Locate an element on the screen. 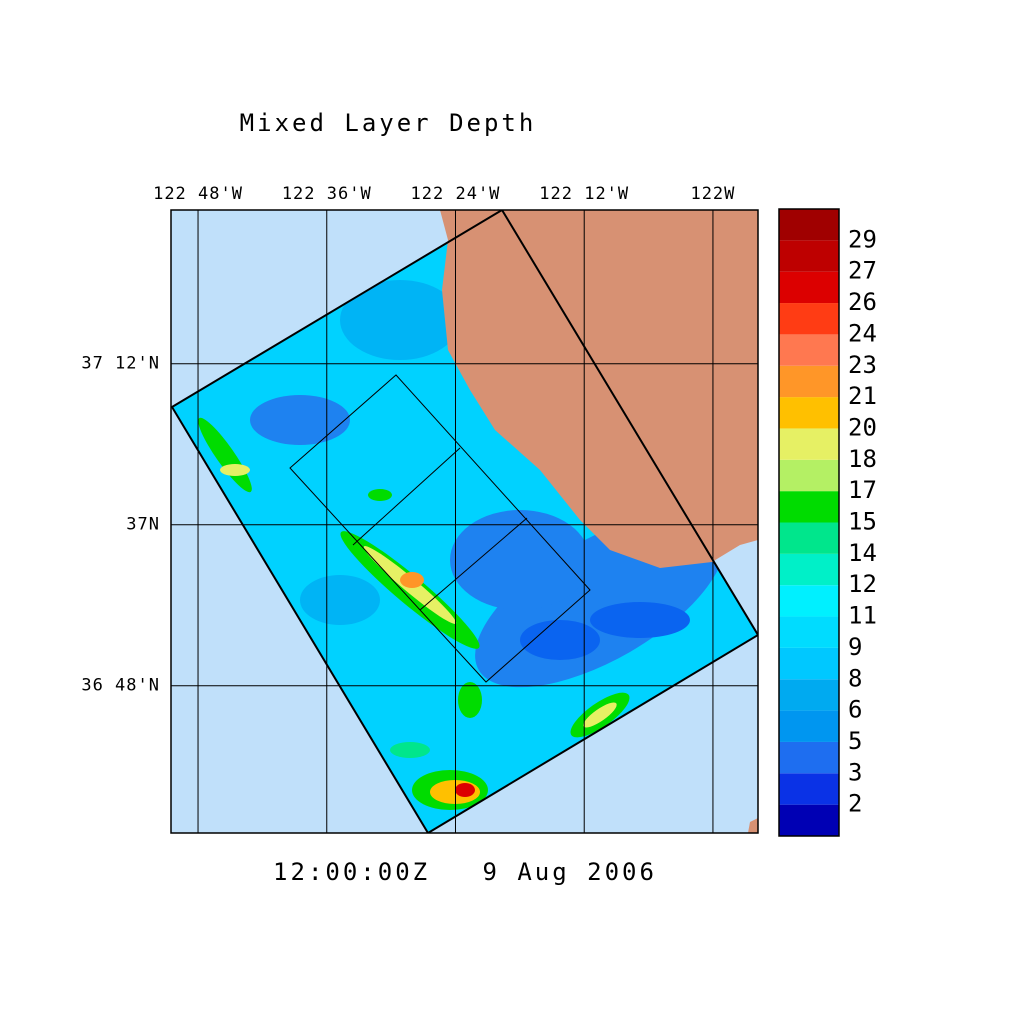 This screenshot has height=1024, width=1024. colorbar-label: 2 is located at coordinates (855, 804).